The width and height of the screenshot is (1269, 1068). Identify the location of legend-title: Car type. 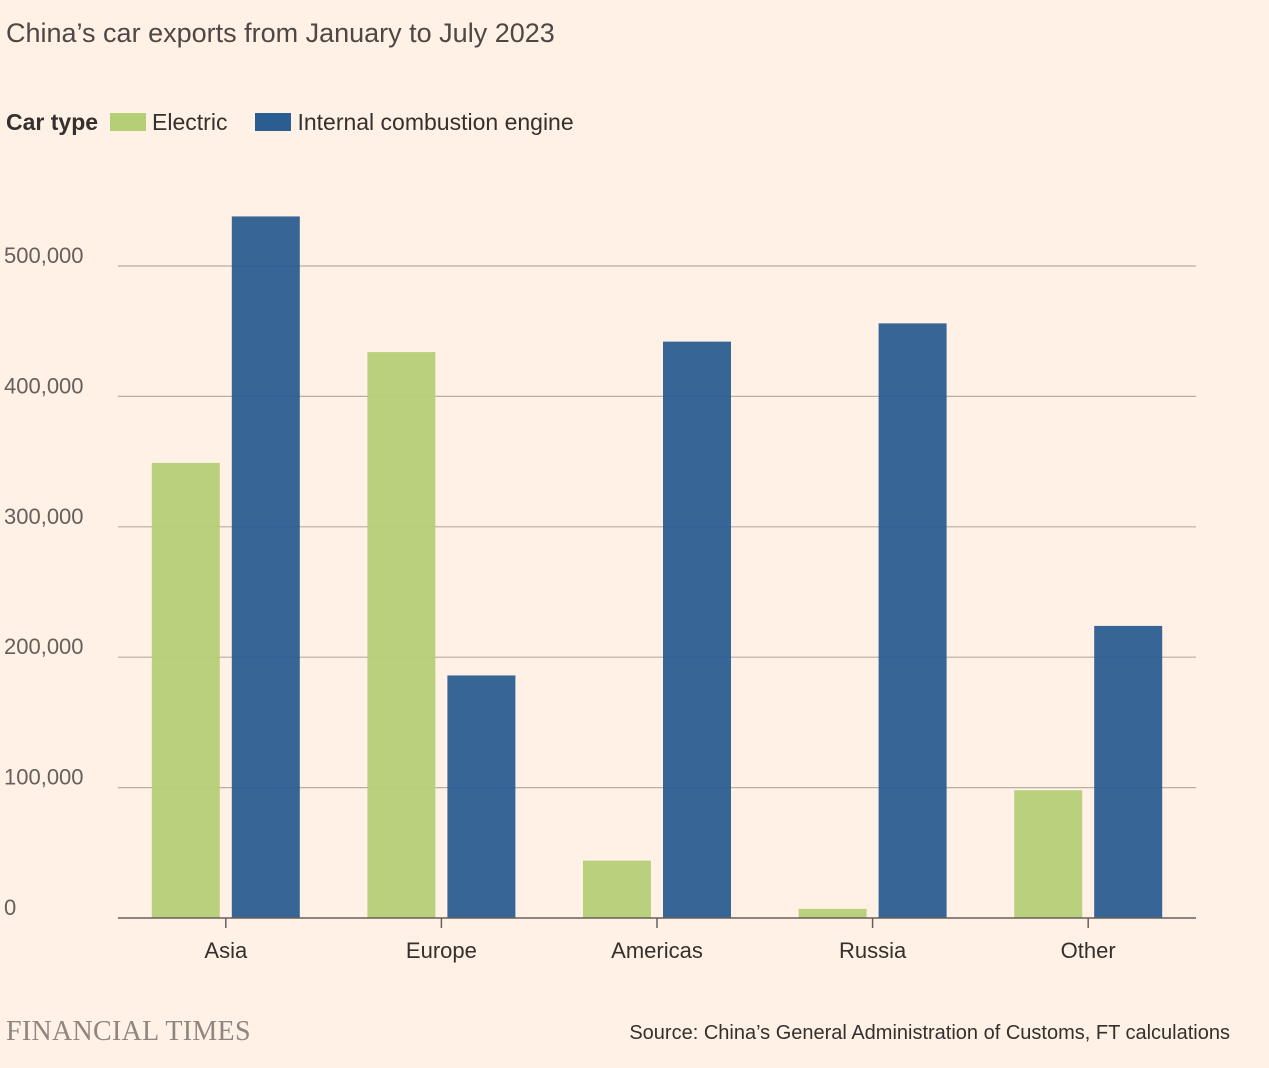
(52, 121).